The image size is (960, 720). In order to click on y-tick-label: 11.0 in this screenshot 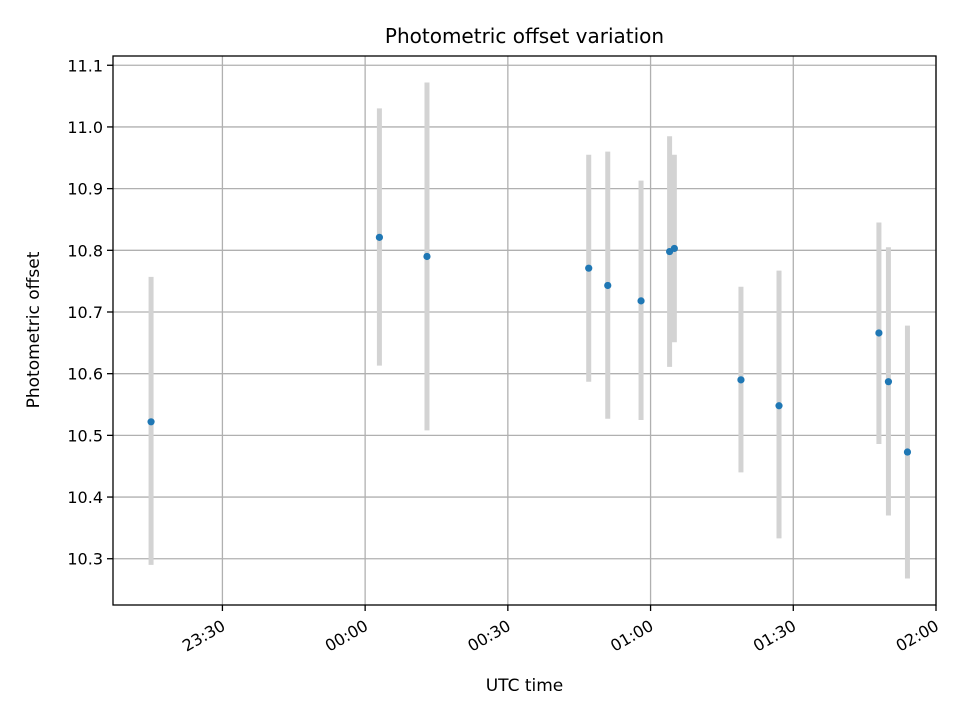, I will do `click(85, 127)`.